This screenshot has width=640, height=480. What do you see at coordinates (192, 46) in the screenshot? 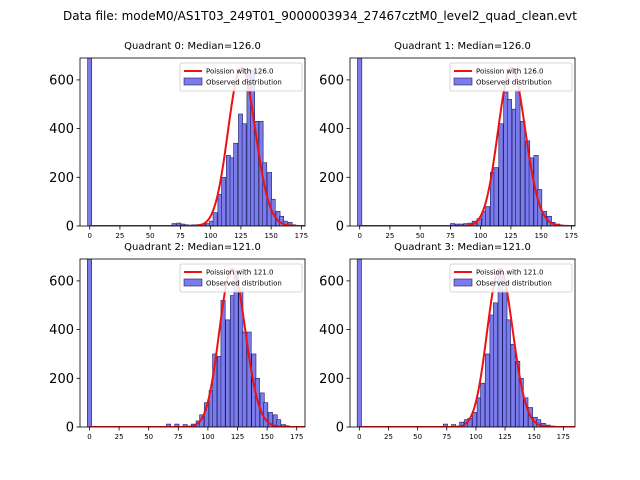
I see `quadrant-0-title: Quadrant 0: Median=126.0` at bounding box center [192, 46].